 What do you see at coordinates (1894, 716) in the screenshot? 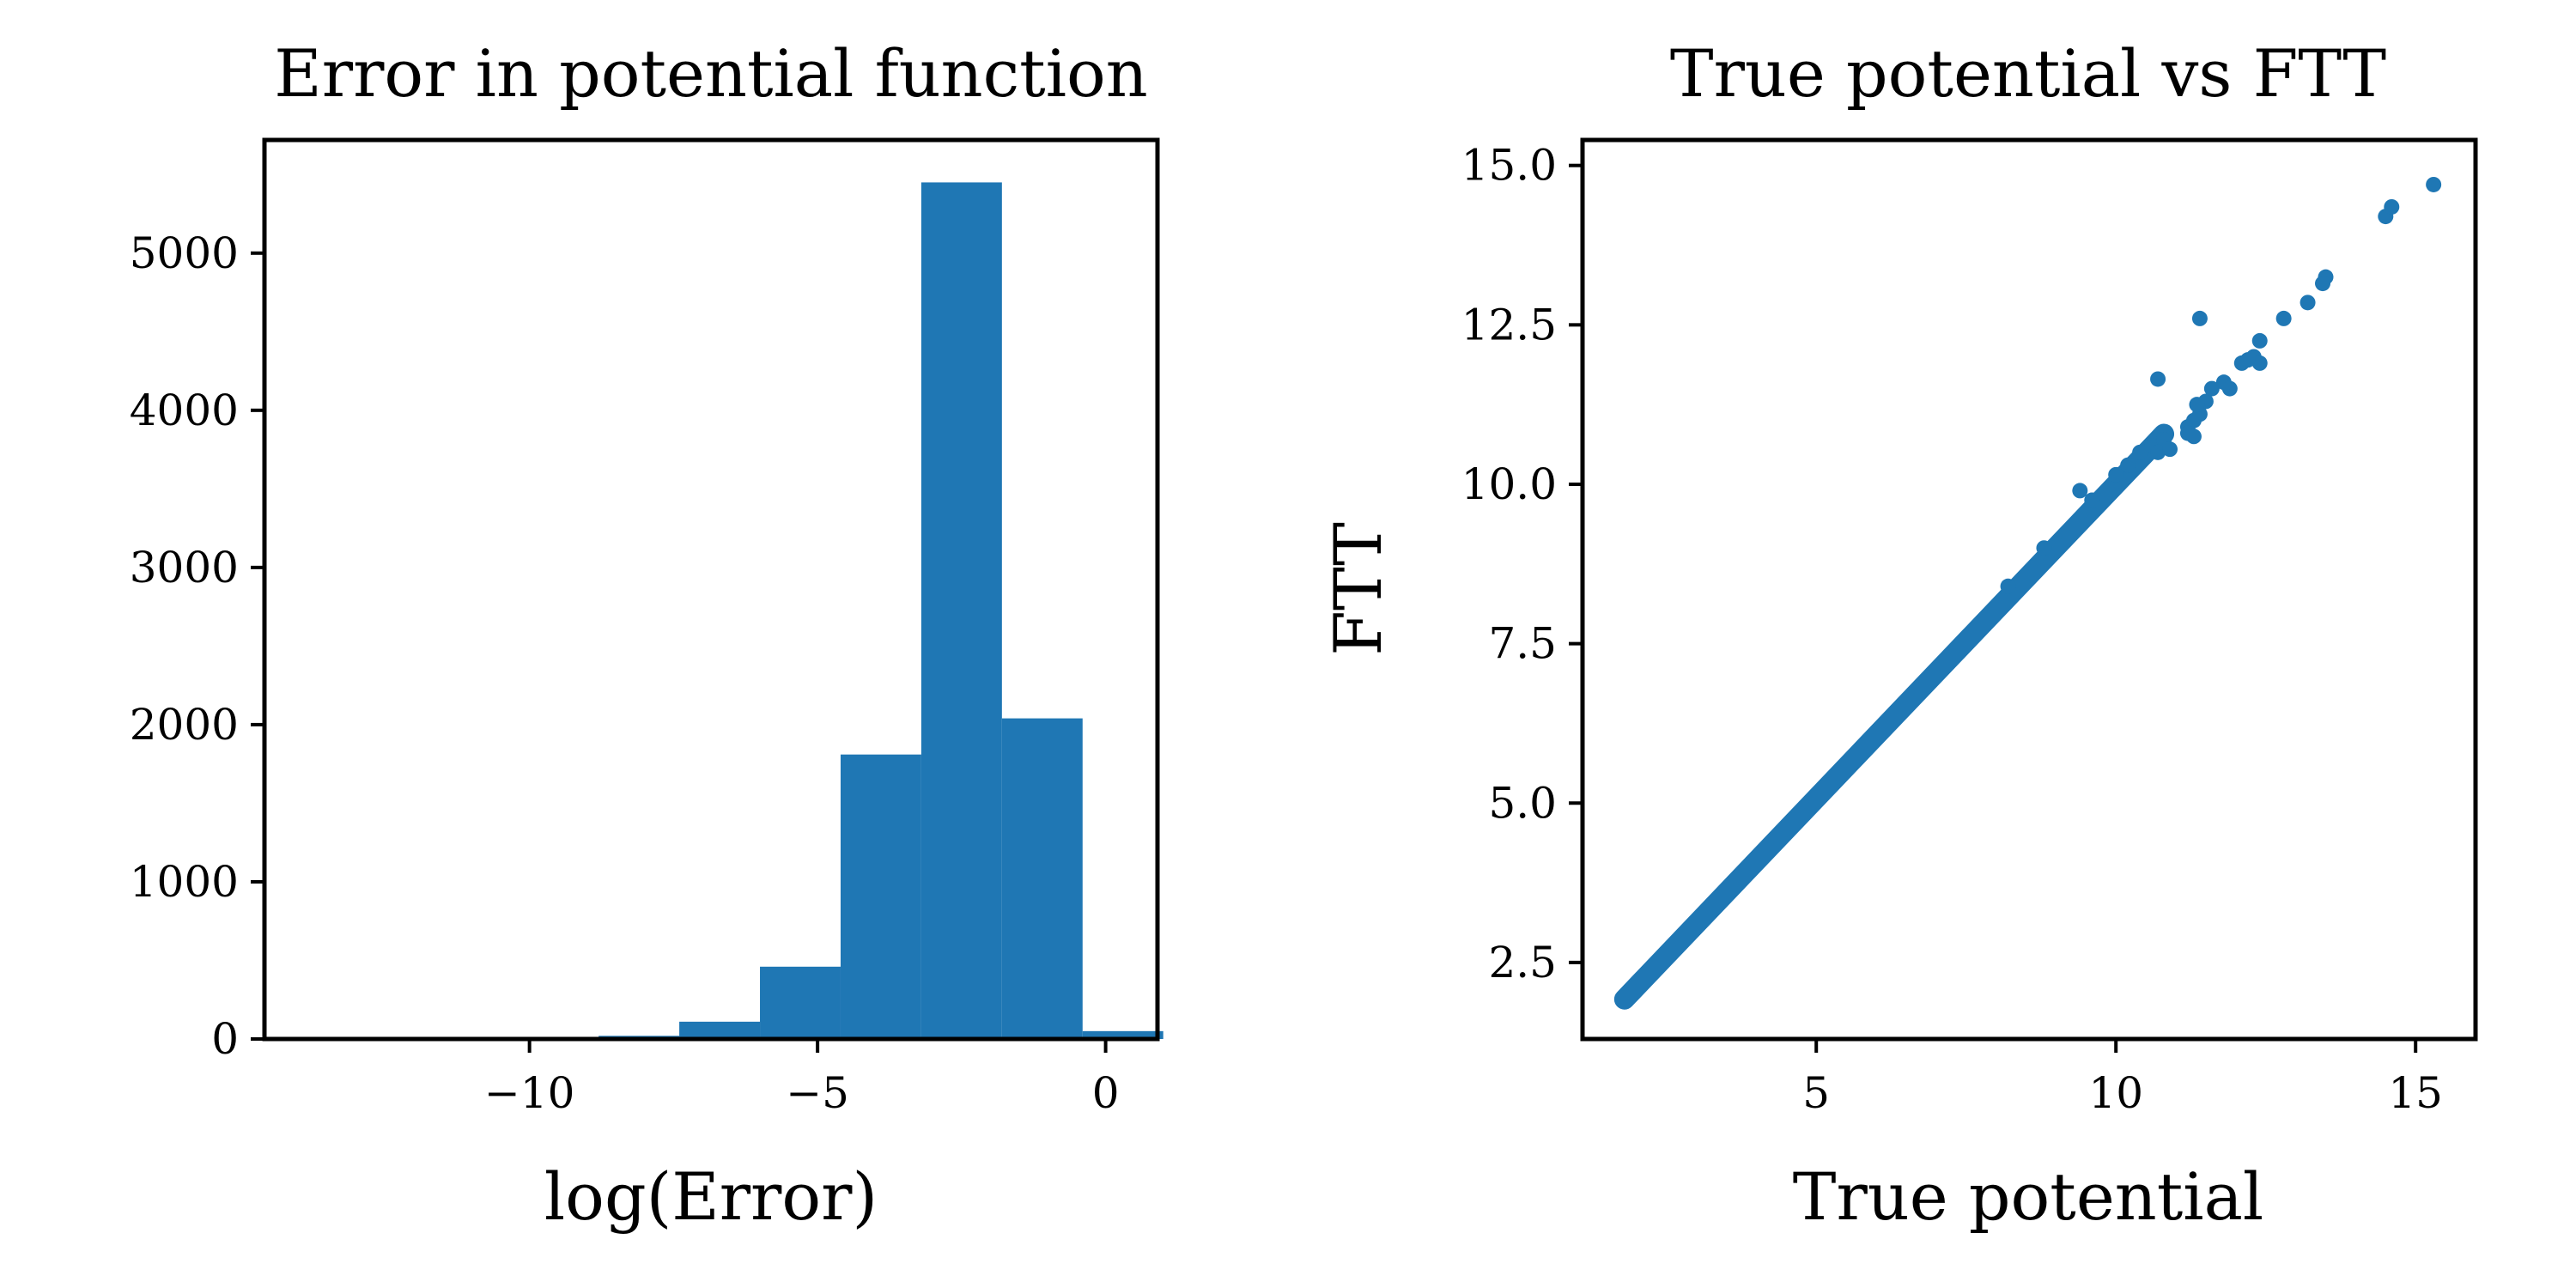
I see `scatter-dense-band` at bounding box center [1894, 716].